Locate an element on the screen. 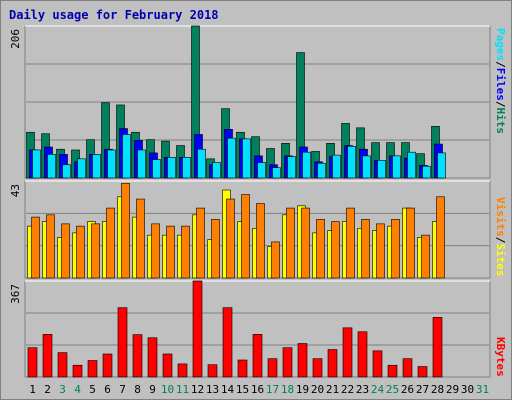 This screenshot has width=512, height=400. day-tick-label: 5 is located at coordinates (92, 389).